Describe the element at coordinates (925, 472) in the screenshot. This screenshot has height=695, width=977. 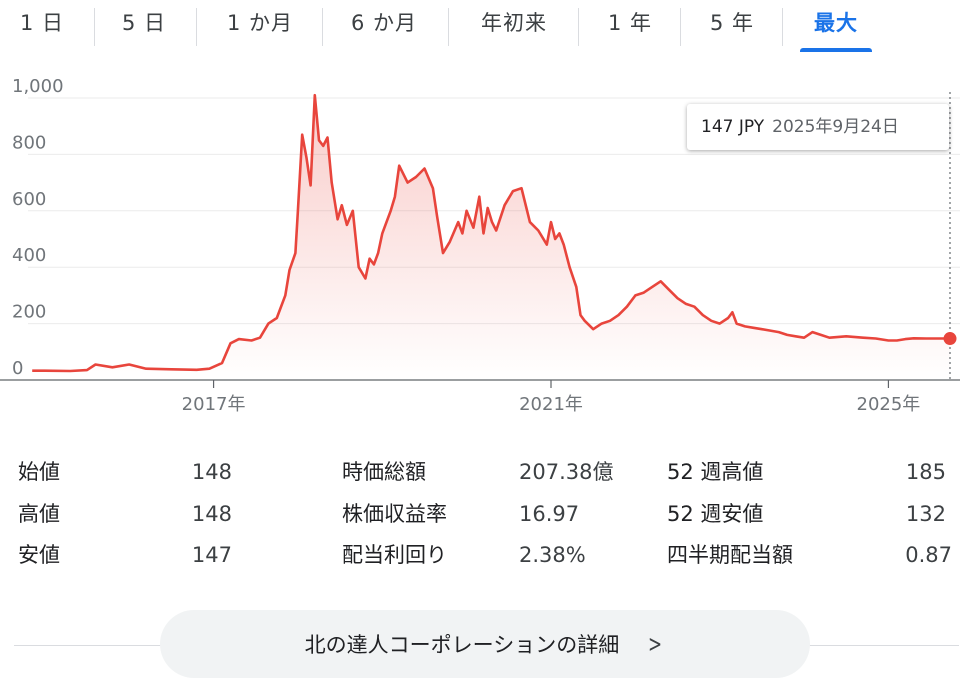
I see `stat-value-52w-high: 185` at that location.